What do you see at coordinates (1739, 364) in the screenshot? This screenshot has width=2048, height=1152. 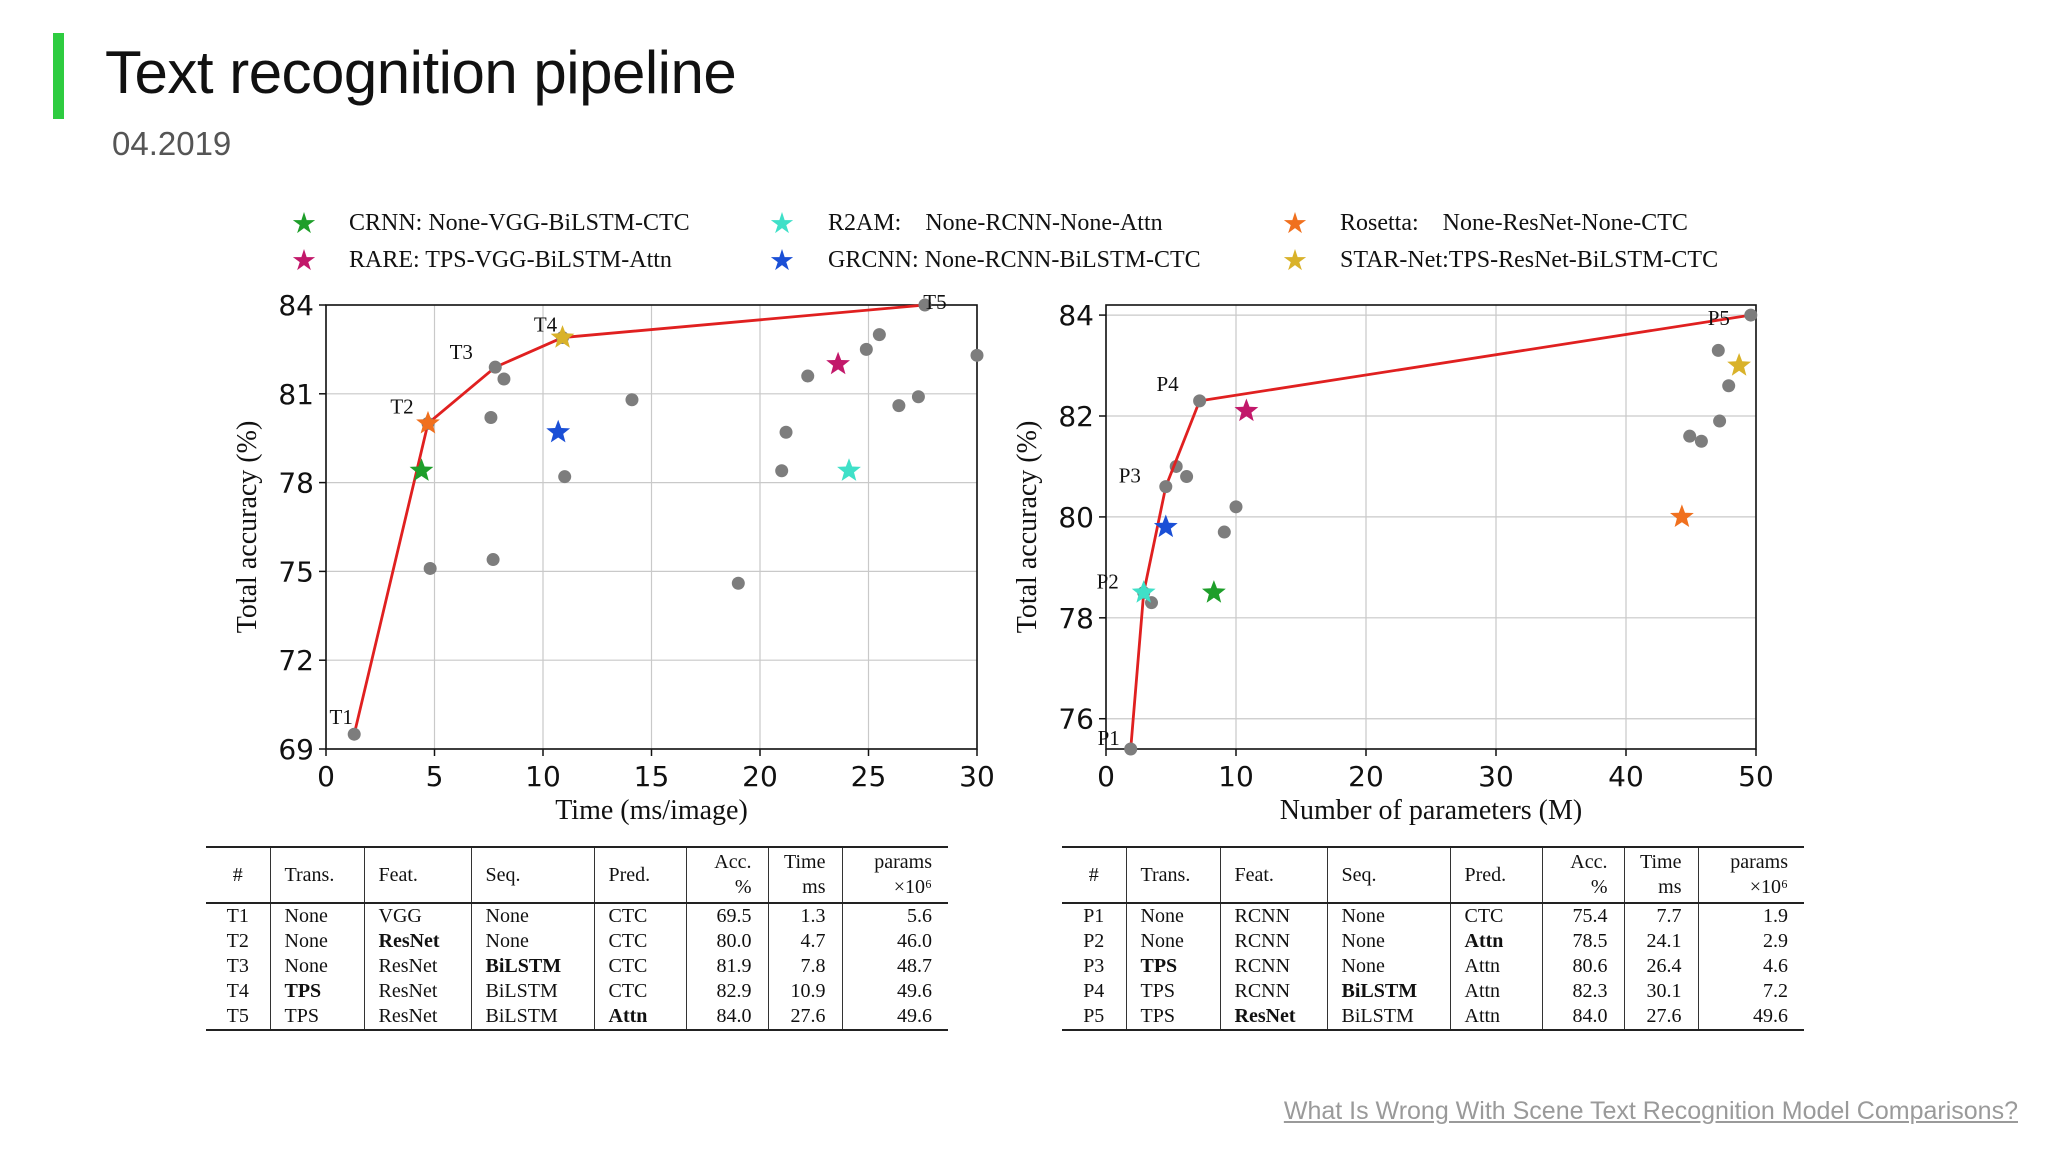 I see `star-marker-starnet` at bounding box center [1739, 364].